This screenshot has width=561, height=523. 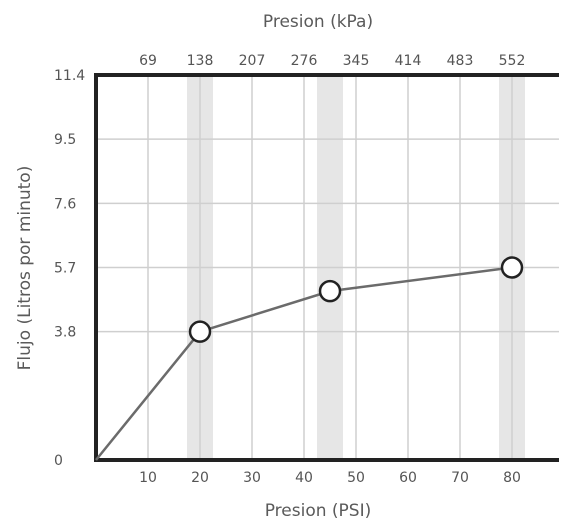 What do you see at coordinates (25, 268) in the screenshot?
I see `y-axis-title: Flujo (Litros por minuto)` at bounding box center [25, 268].